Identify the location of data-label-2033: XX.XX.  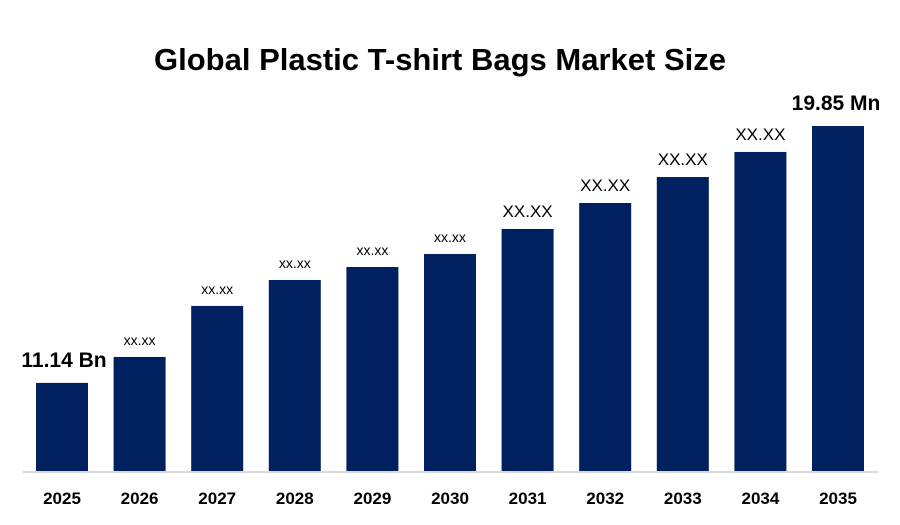
(683, 159).